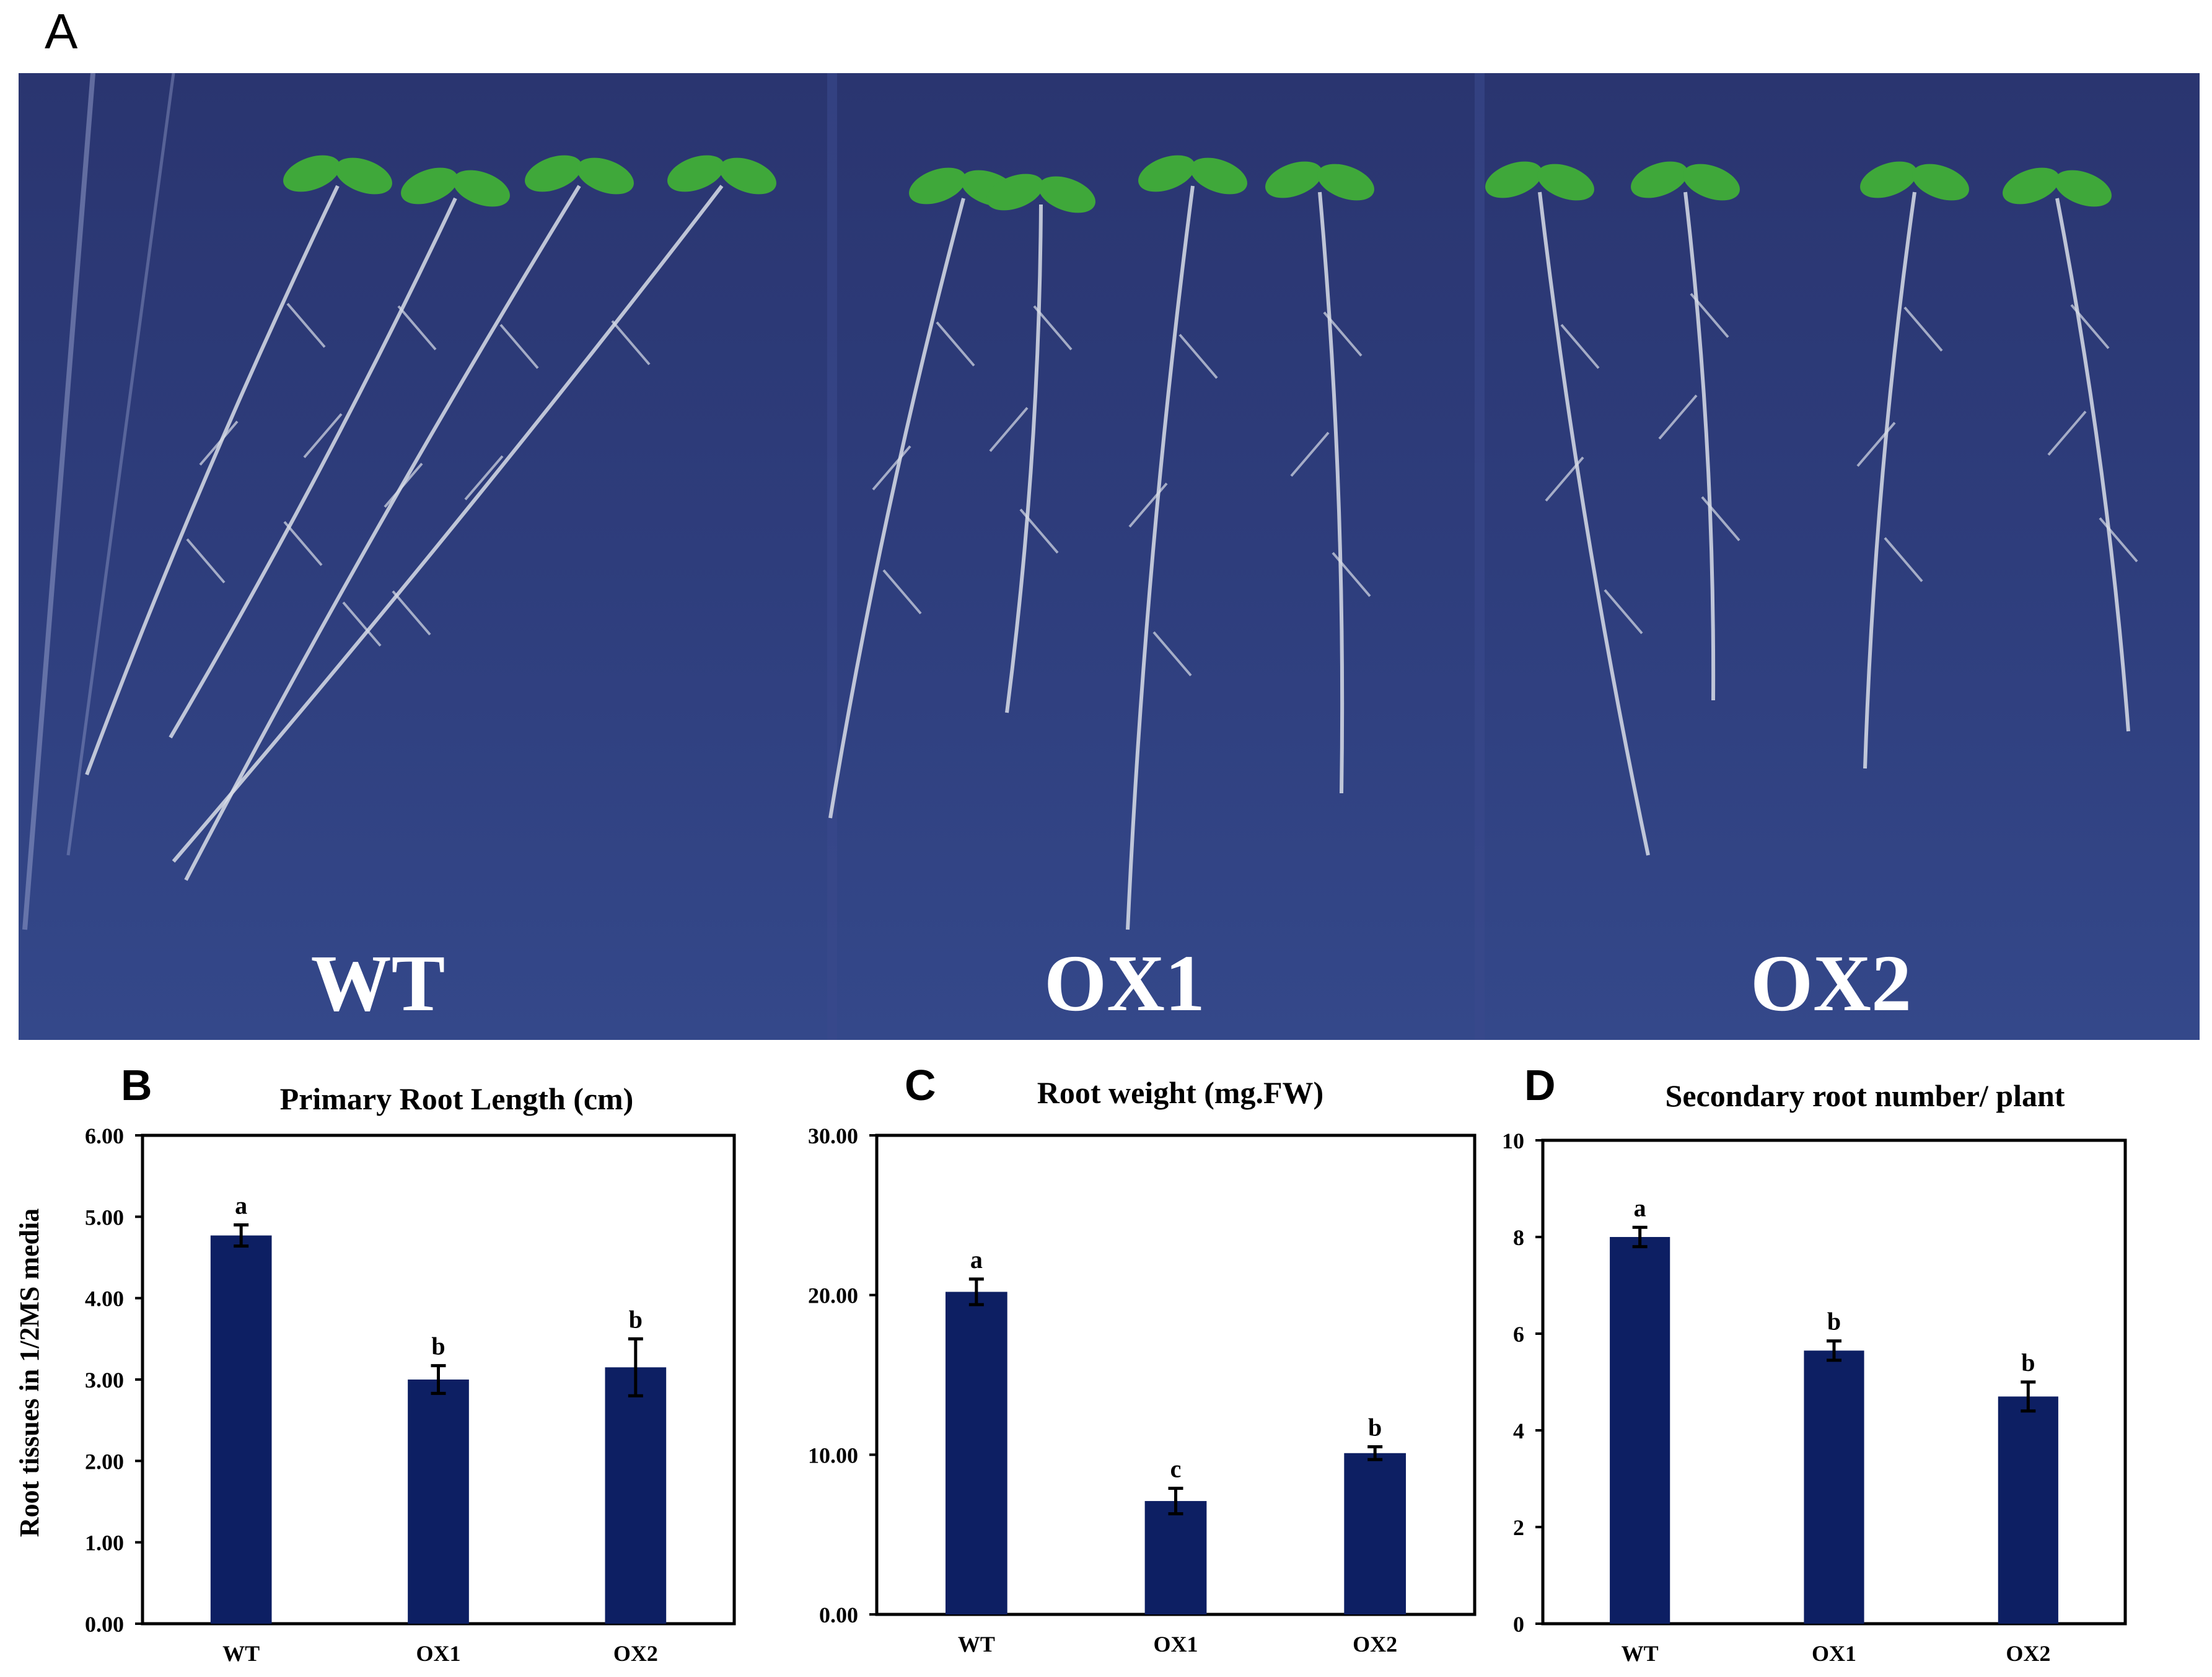 This screenshot has height=1677, width=2212. Describe the element at coordinates (104, 1543) in the screenshot. I see `y-tick-label: 1.00` at that location.